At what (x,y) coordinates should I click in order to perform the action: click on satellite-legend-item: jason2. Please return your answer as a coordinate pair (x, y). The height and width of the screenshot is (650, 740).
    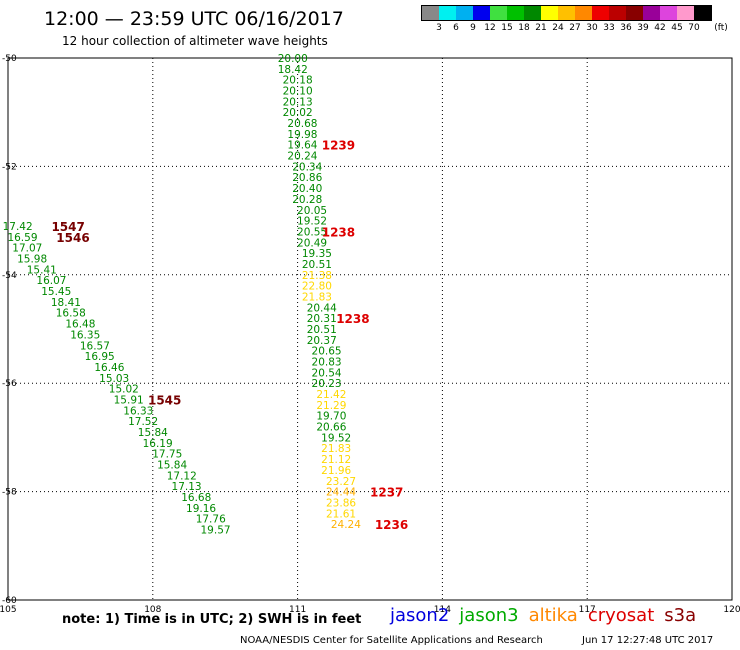
    Looking at the image, I should click on (420, 615).